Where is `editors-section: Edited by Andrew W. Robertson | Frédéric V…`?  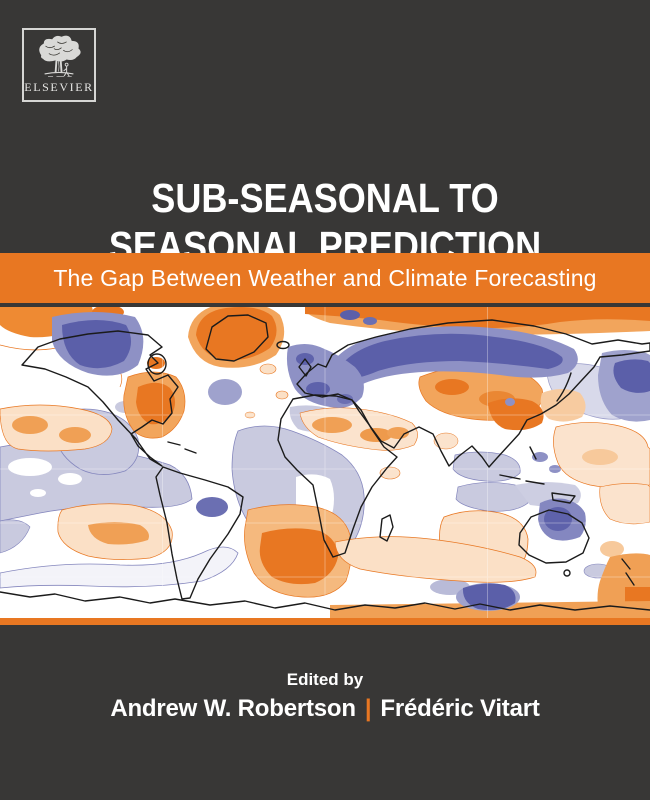 editors-section: Edited by Andrew W. Robertson | Frédéric V… is located at coordinates (325, 696).